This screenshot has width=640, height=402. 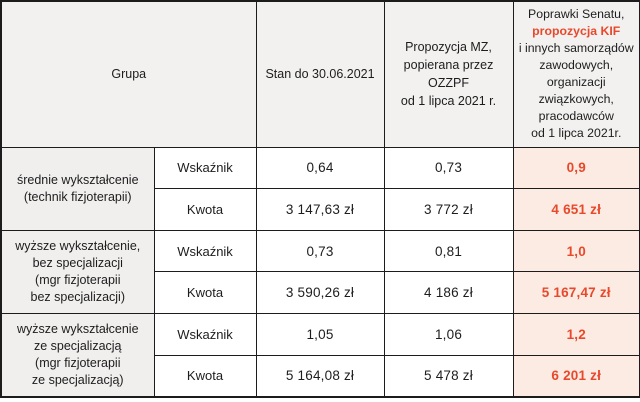 I want to click on table-row: Kwota 5 164,08 zł 5 478 zł 6 201 zł, so click(x=320, y=376).